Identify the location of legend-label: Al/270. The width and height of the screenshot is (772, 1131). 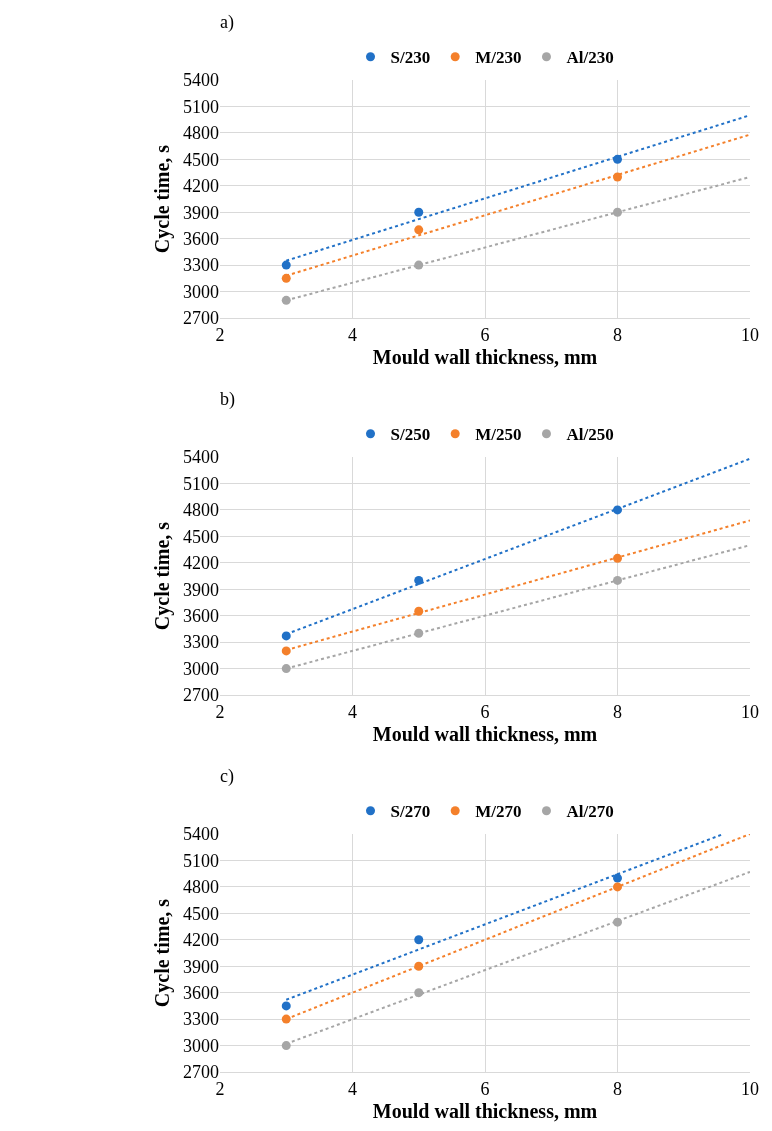
(590, 812).